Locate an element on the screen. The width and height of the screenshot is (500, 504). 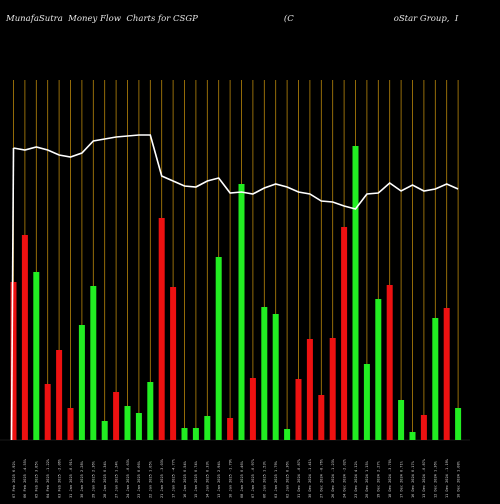
x-tick-label: 13 Jan 2025 2.94% is located at coordinates (219, 479).